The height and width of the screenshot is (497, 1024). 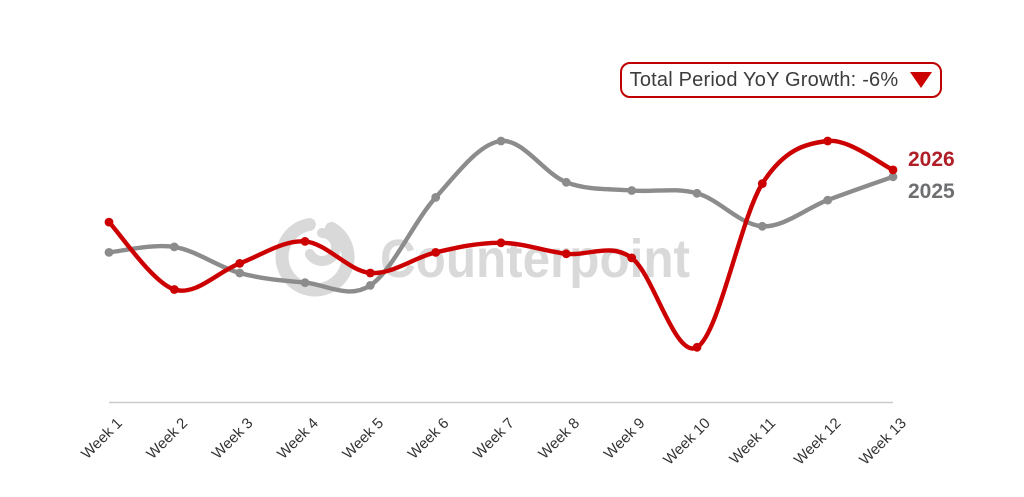 I want to click on down-triangle-icon, so click(x=921, y=80).